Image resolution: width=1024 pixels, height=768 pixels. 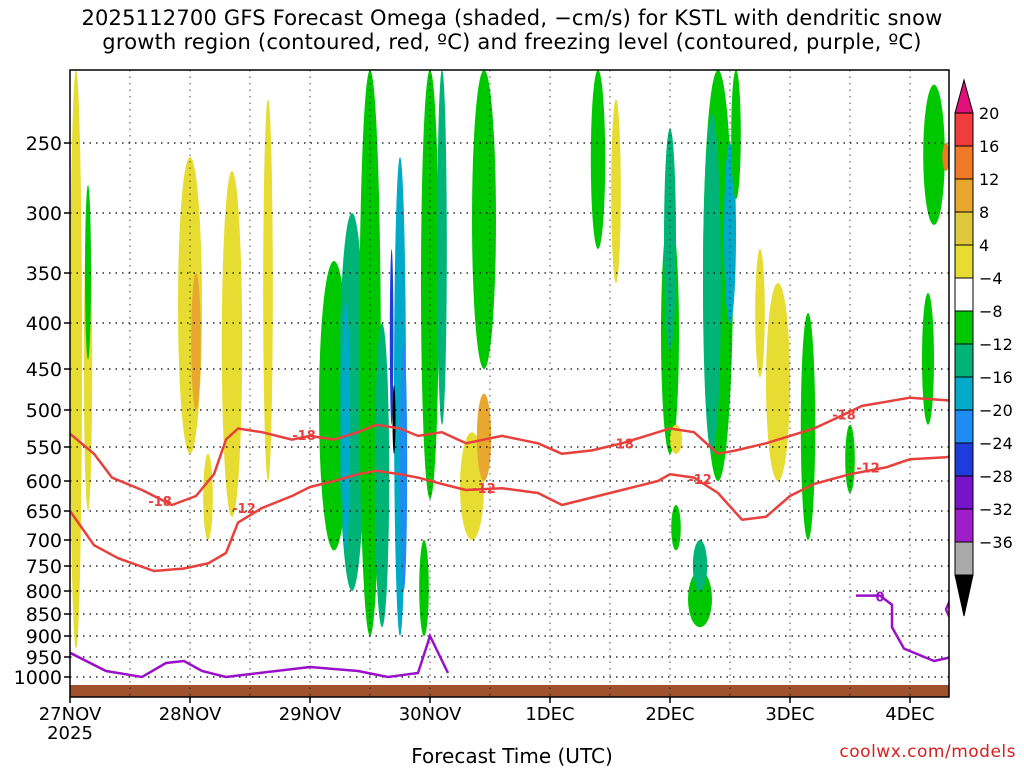 I want to click on y-tick-label: 400, so click(x=44, y=324).